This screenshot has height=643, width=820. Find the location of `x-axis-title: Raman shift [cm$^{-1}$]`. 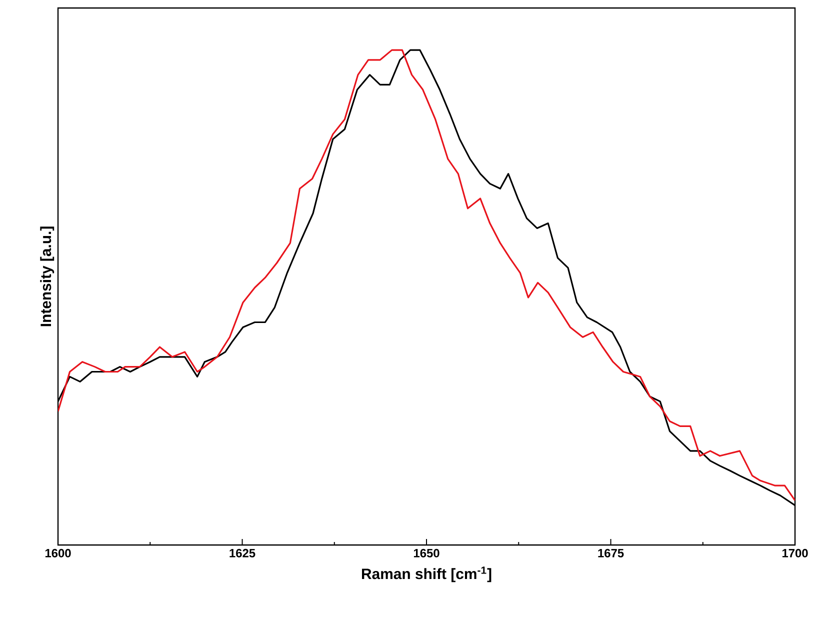

x-axis-title: Raman shift [cm$^{-1}$] is located at coordinates (427, 574).